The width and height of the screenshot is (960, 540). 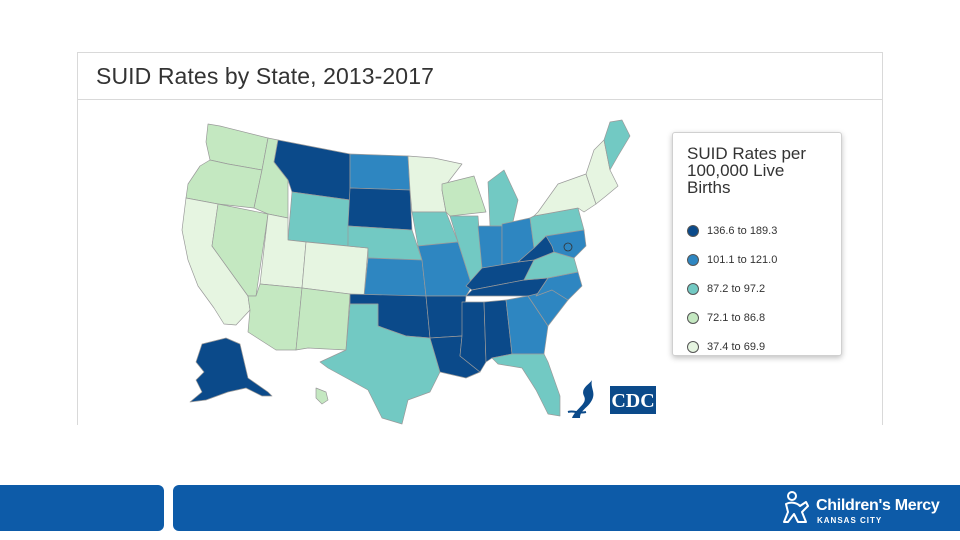 What do you see at coordinates (323, 319) in the screenshot?
I see `state-NM` at bounding box center [323, 319].